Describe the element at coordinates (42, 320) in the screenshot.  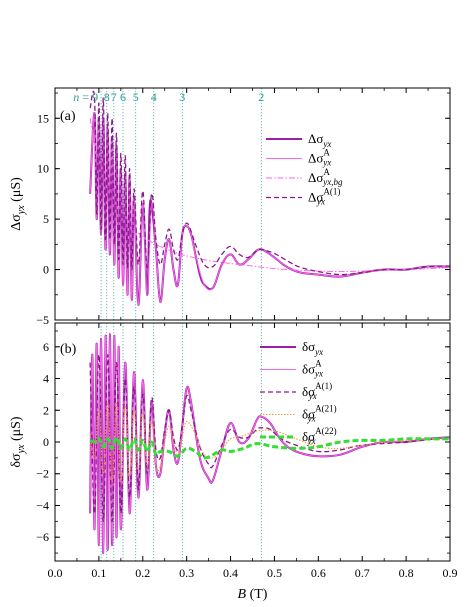
I see `panel-a-ytick-label: −5` at that location.